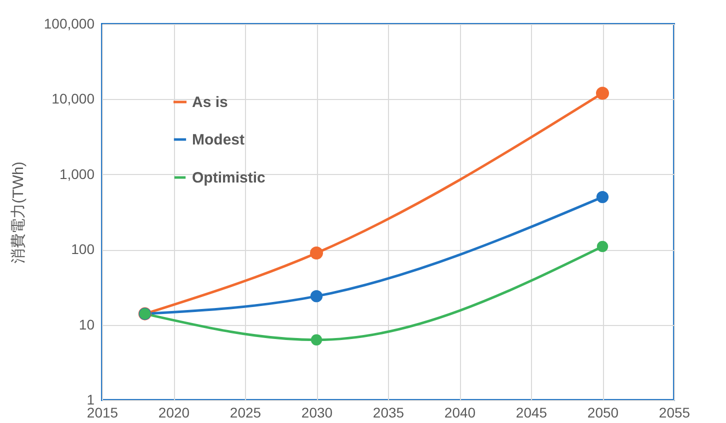  What do you see at coordinates (73, 98) in the screenshot?
I see `y-tick-label: 10,000` at bounding box center [73, 98].